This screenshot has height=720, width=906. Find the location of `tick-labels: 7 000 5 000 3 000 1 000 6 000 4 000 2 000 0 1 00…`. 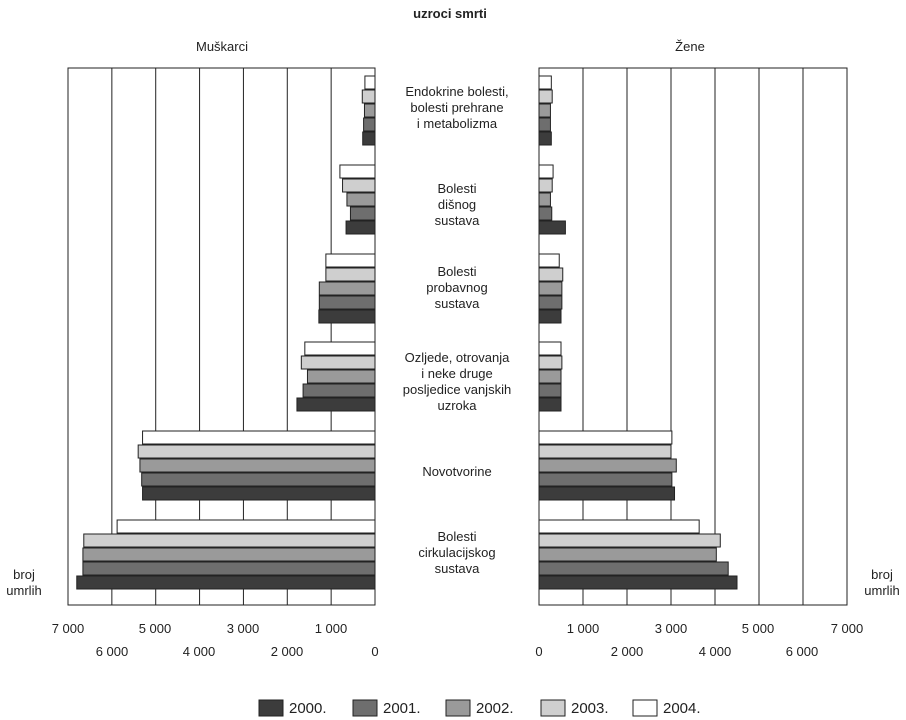

tick-labels: 7 000 5 000 3 000 1 000 6 000 4 000 2 000 0 1 00… is located at coordinates (458, 640).